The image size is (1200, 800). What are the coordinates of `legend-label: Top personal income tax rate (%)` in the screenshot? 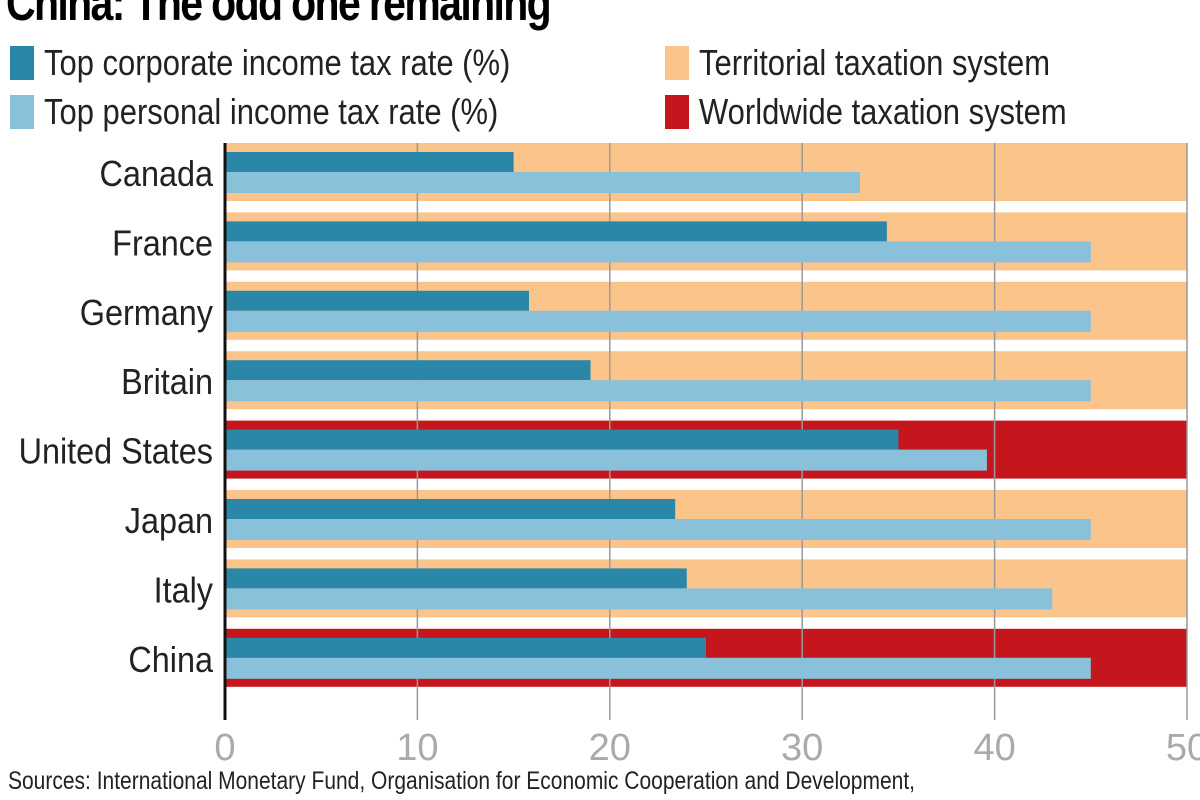 It's located at (271, 111).